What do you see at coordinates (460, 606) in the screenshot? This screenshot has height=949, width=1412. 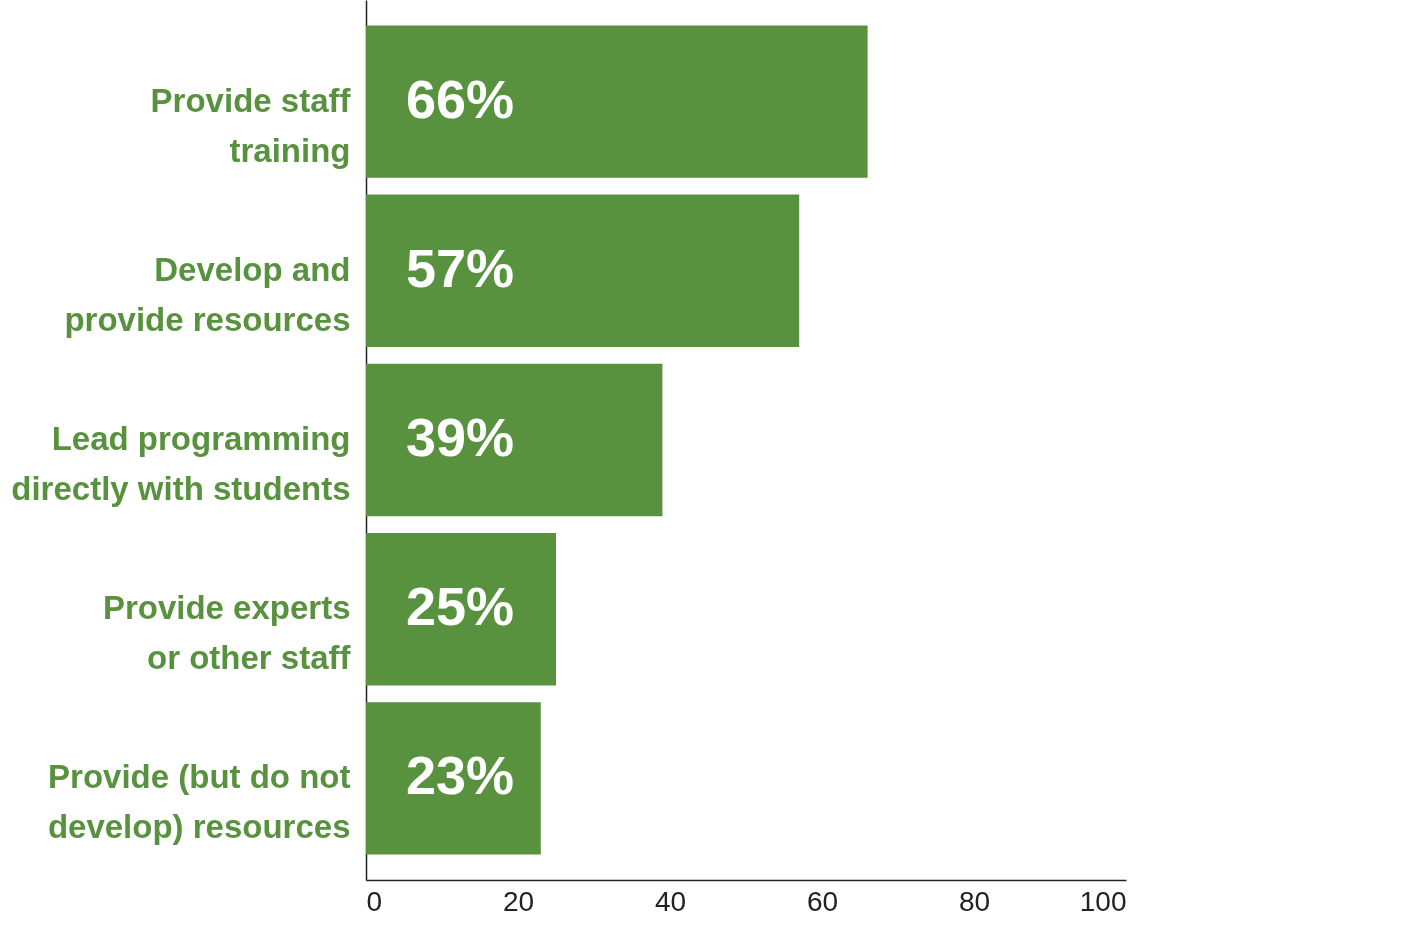 I see `data-label: 25%` at bounding box center [460, 606].